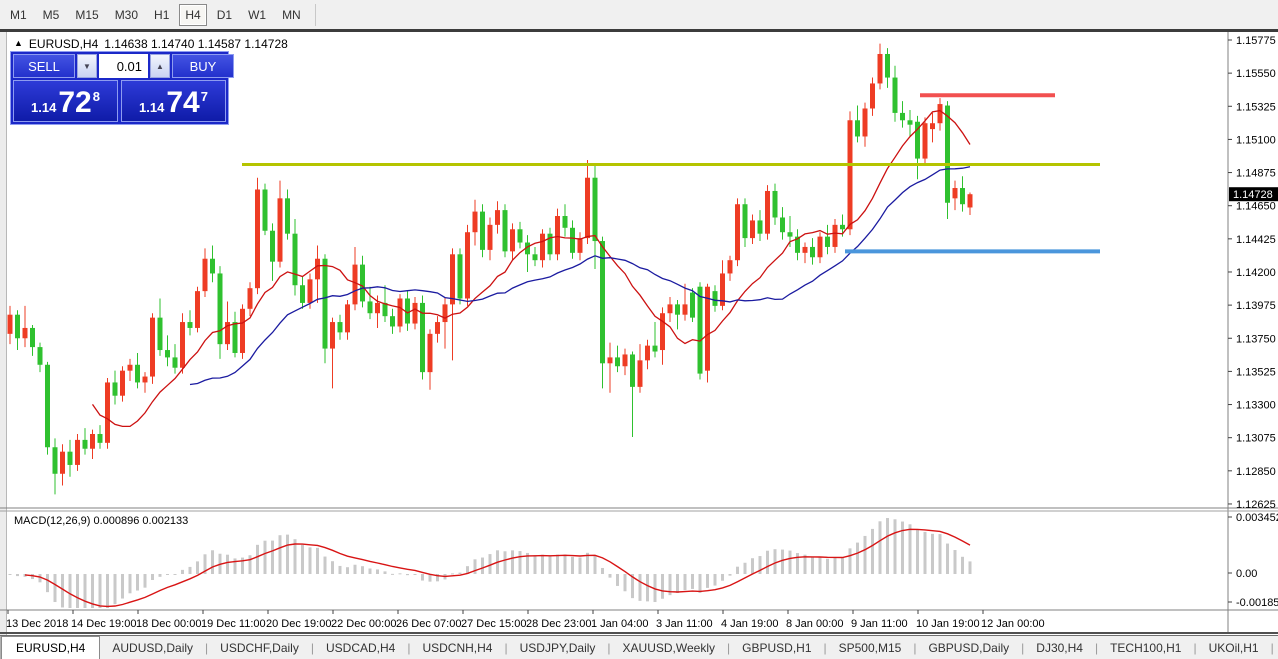 The image size is (1278, 659). Describe the element at coordinates (558, 624) in the screenshot. I see `svg-text: 28 Dec 23:00` at that location.